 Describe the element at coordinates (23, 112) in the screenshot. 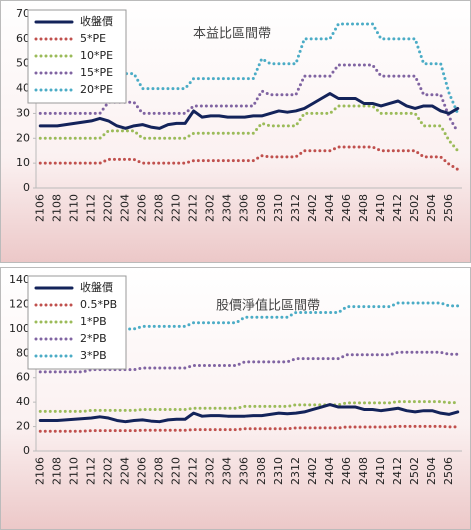

I see `y-tick-label: 30` at that location.